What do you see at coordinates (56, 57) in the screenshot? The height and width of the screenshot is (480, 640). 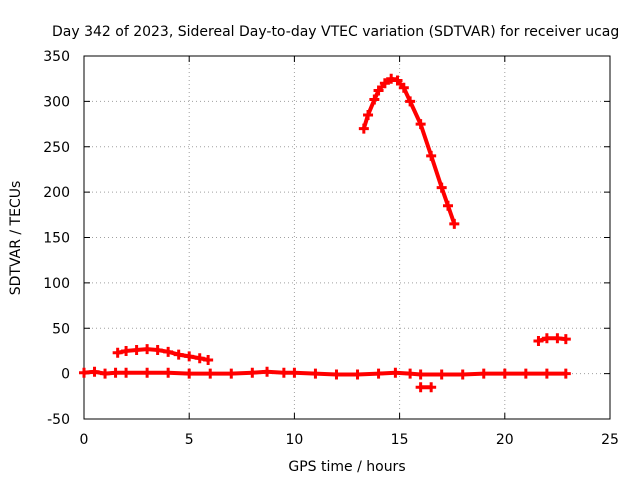 I see `y-tick-label: 350` at bounding box center [56, 57].